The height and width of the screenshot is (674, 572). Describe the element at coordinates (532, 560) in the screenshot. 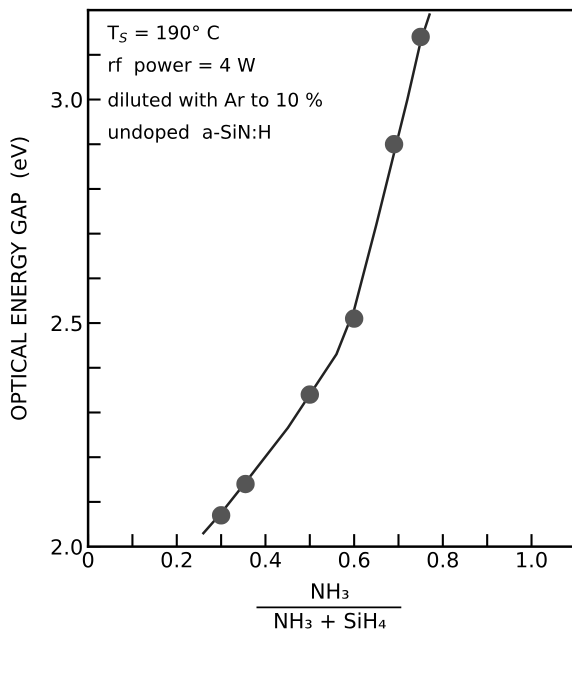

I see `x-tick-label: 1.0` at that location.